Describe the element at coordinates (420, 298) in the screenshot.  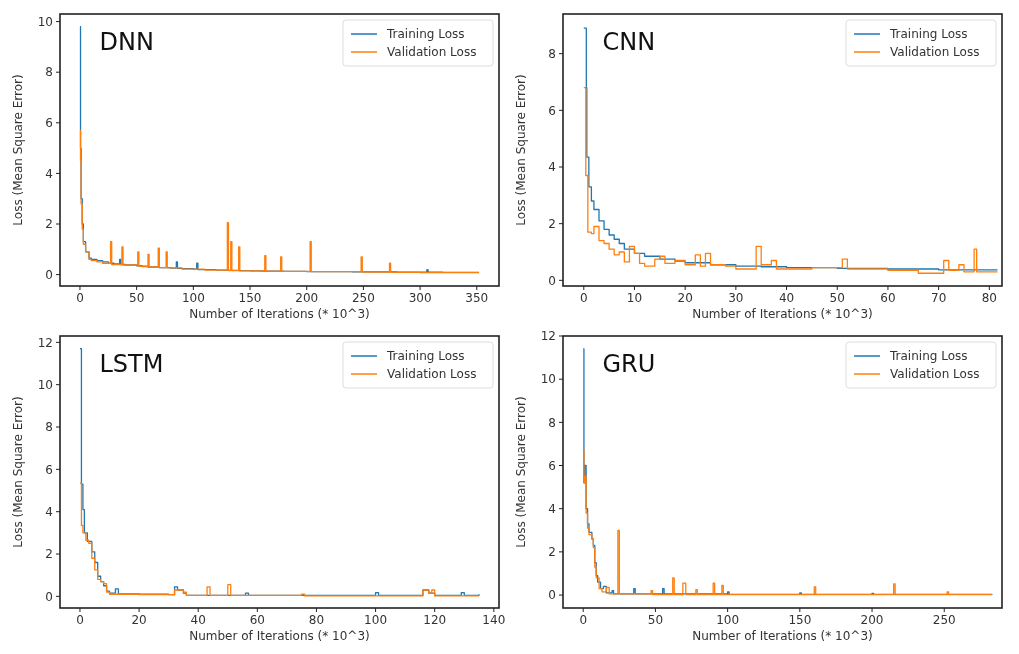
I see `x-tick-label: 300` at that location.